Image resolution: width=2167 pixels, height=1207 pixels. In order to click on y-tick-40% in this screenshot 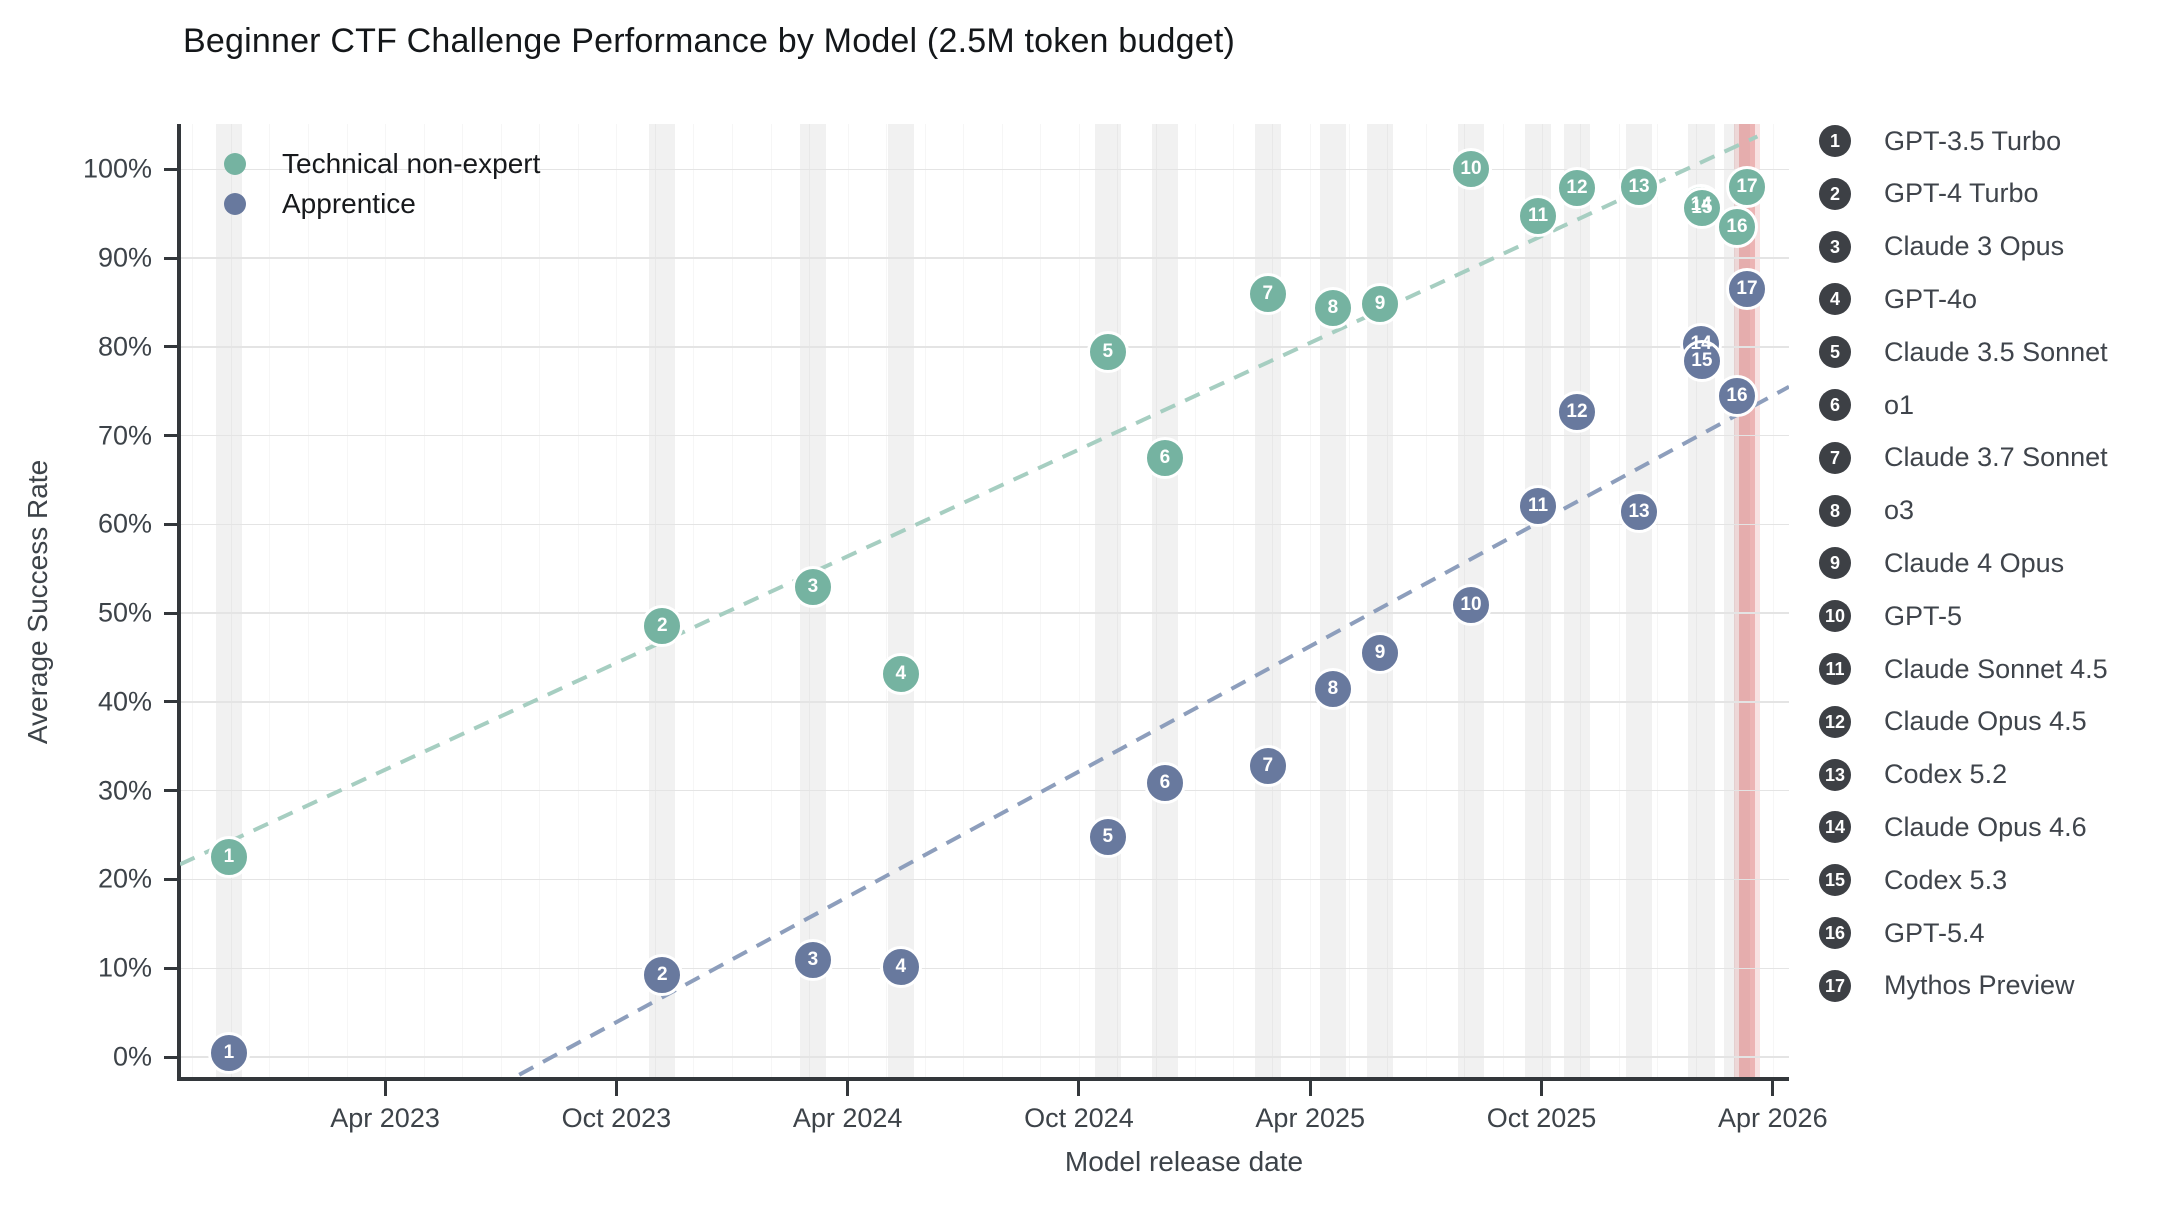, I will do `click(172, 702)`.